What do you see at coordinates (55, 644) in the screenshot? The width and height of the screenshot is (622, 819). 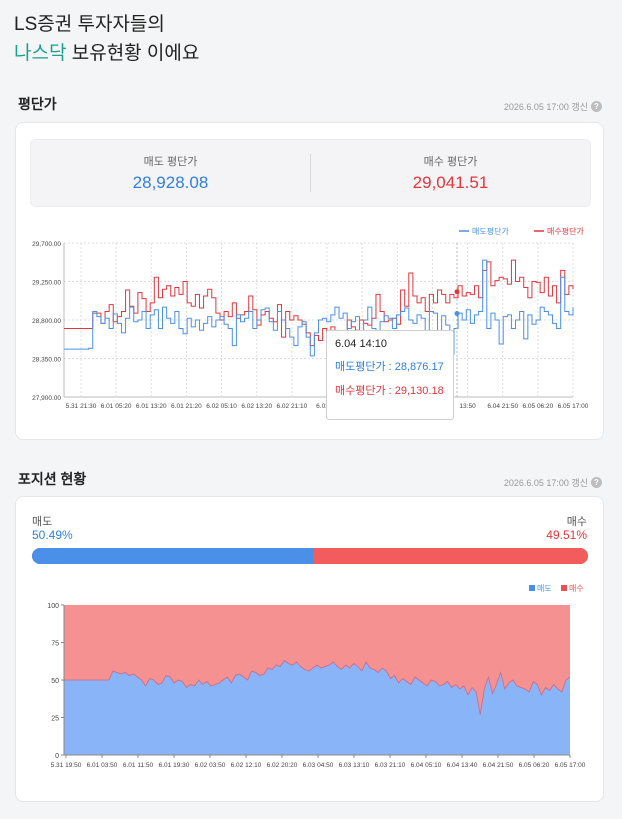 I see `y-tick-label: 75` at bounding box center [55, 644].